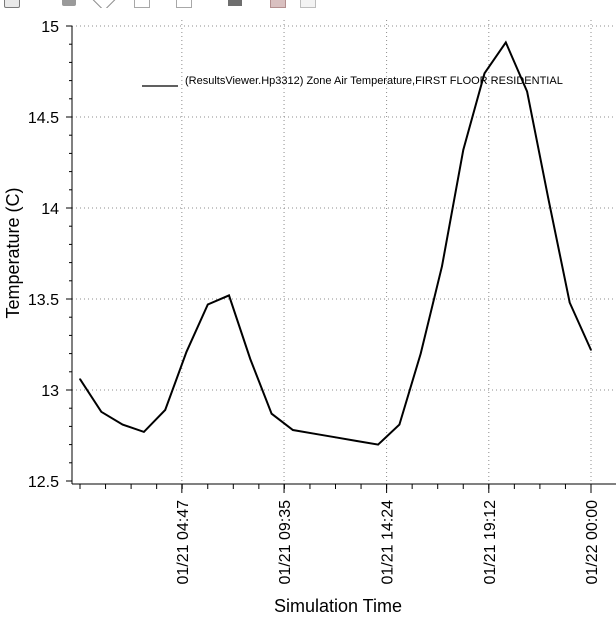 Image resolution: width=616 pixels, height=629 pixels. Describe the element at coordinates (50, 255) in the screenshot. I see `y-axis-ticks: 12.5 13 13.5 14 14.5 15` at that location.